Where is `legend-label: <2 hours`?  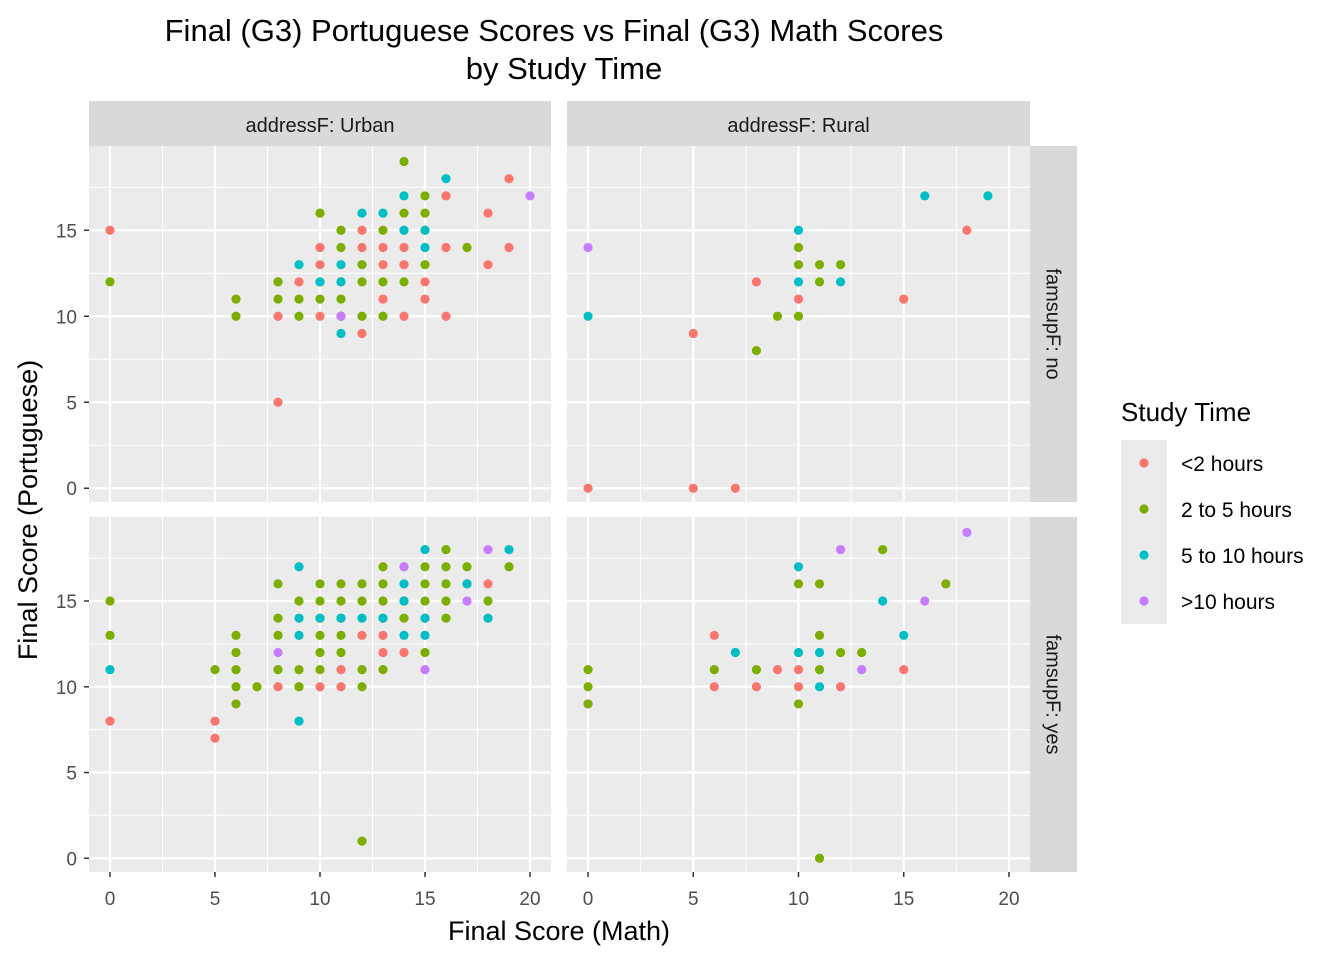
legend-label: <2 hours is located at coordinates (1222, 464).